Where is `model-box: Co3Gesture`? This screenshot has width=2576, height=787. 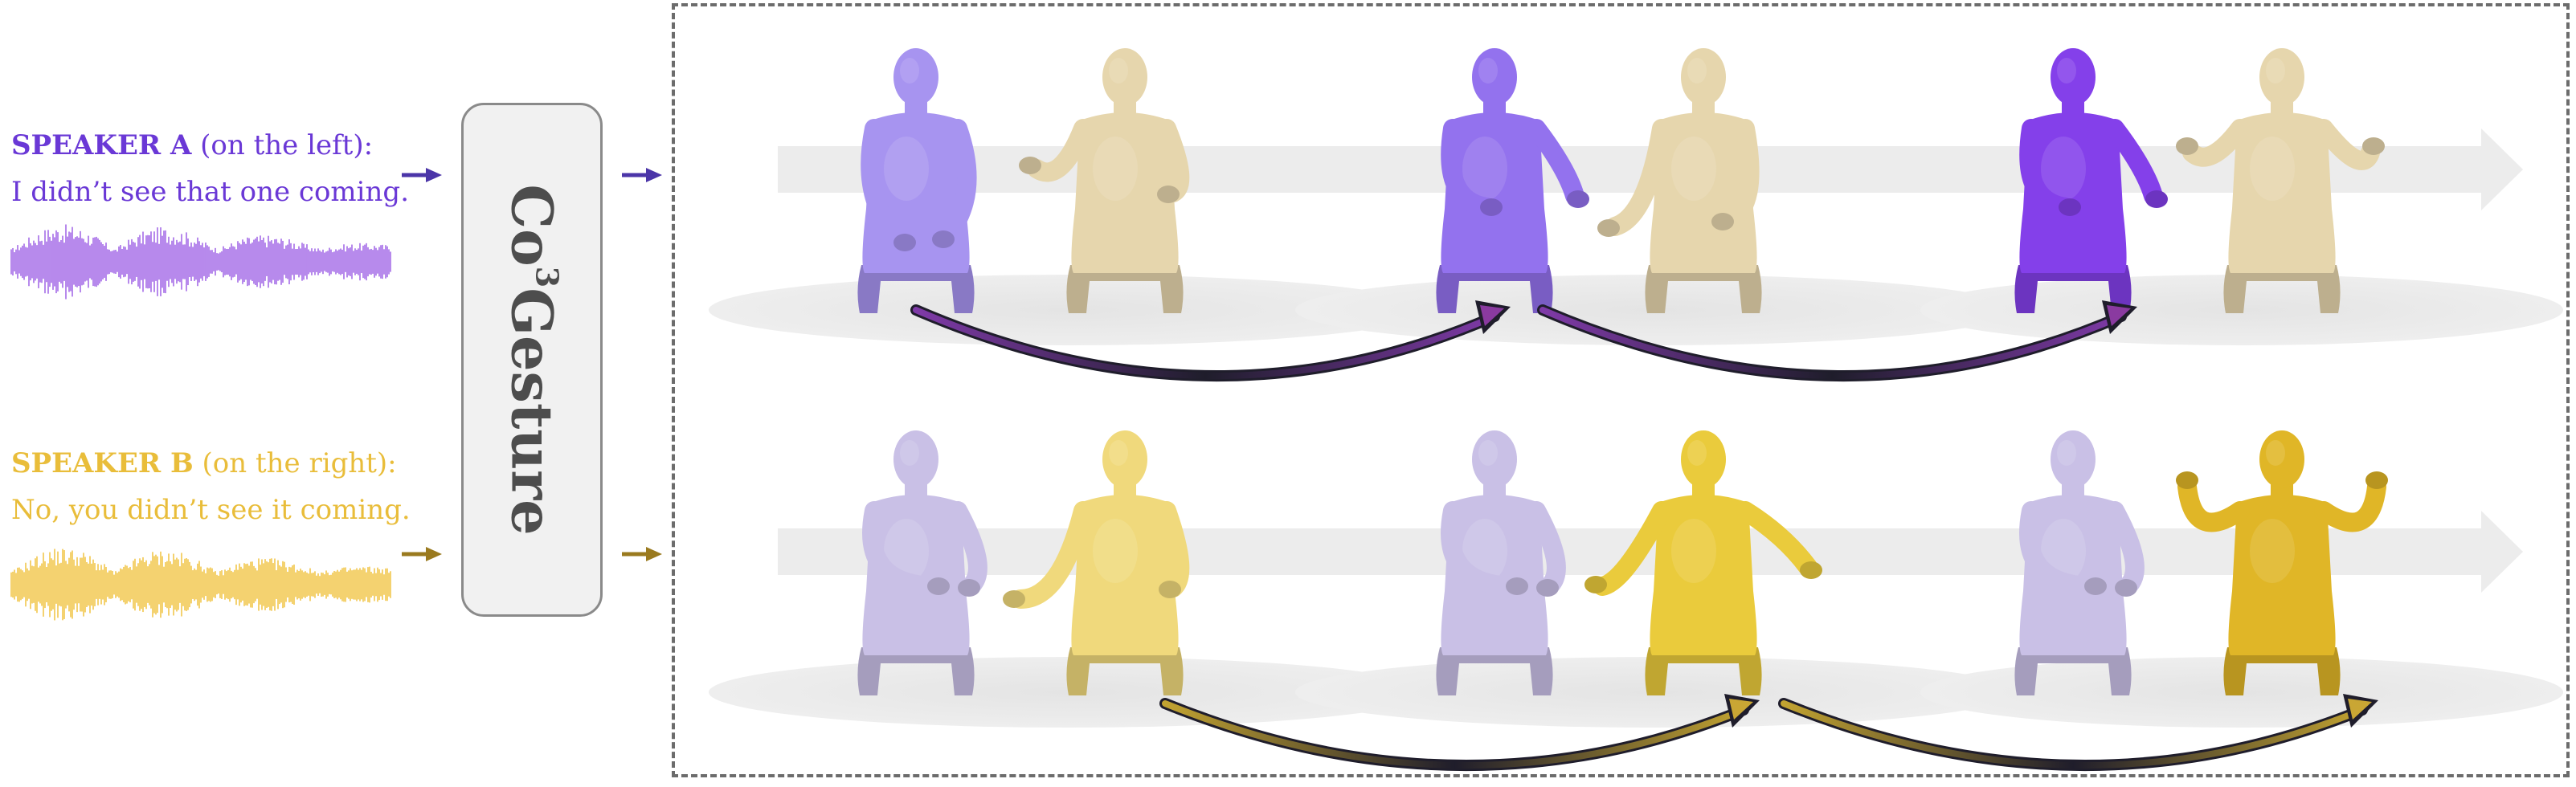 model-box: Co3Gesture is located at coordinates (532, 360).